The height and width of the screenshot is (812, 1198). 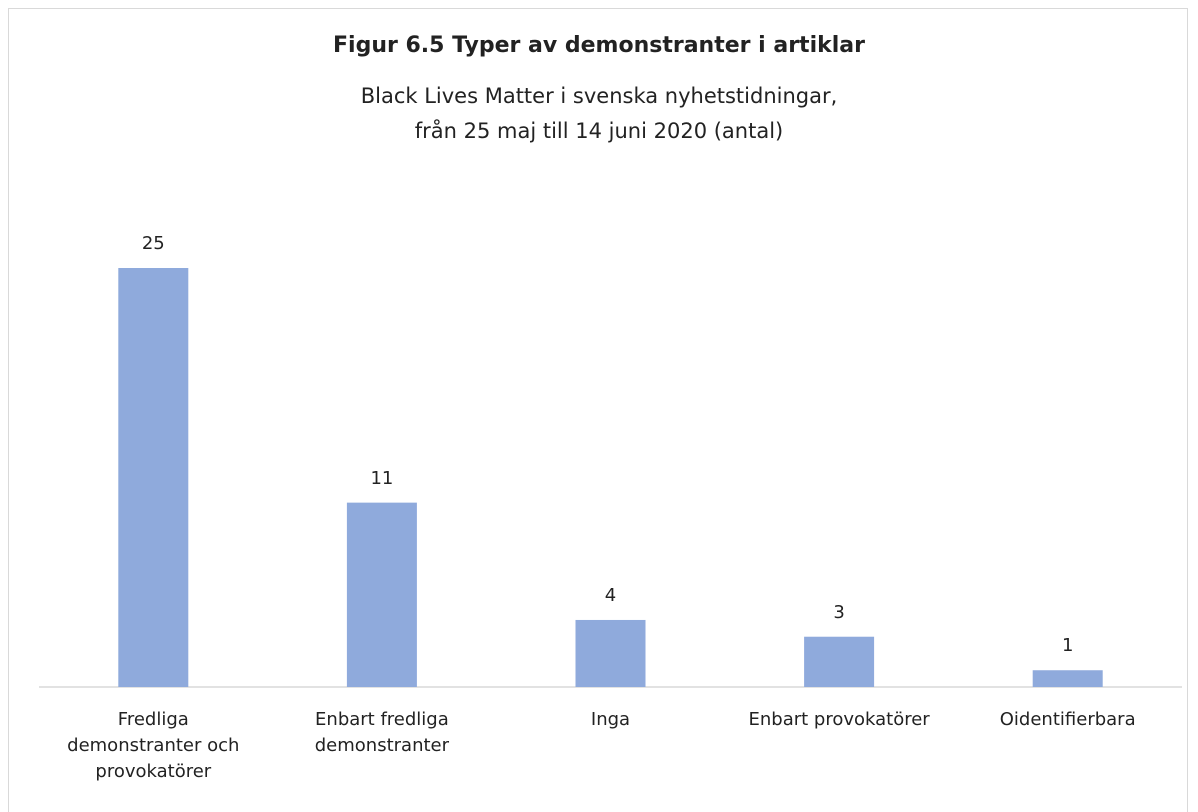 I want to click on data-label: 25, so click(x=153, y=243).